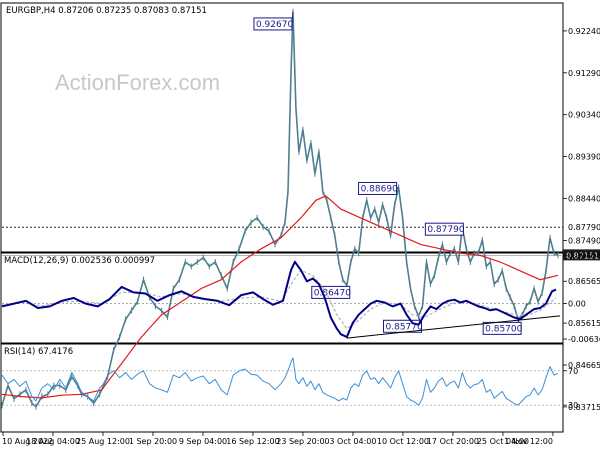 The height and width of the screenshot is (450, 600). What do you see at coordinates (352, 441) in the screenshot?
I see `x-tick-label: 3 Oct 04:00` at bounding box center [352, 441].